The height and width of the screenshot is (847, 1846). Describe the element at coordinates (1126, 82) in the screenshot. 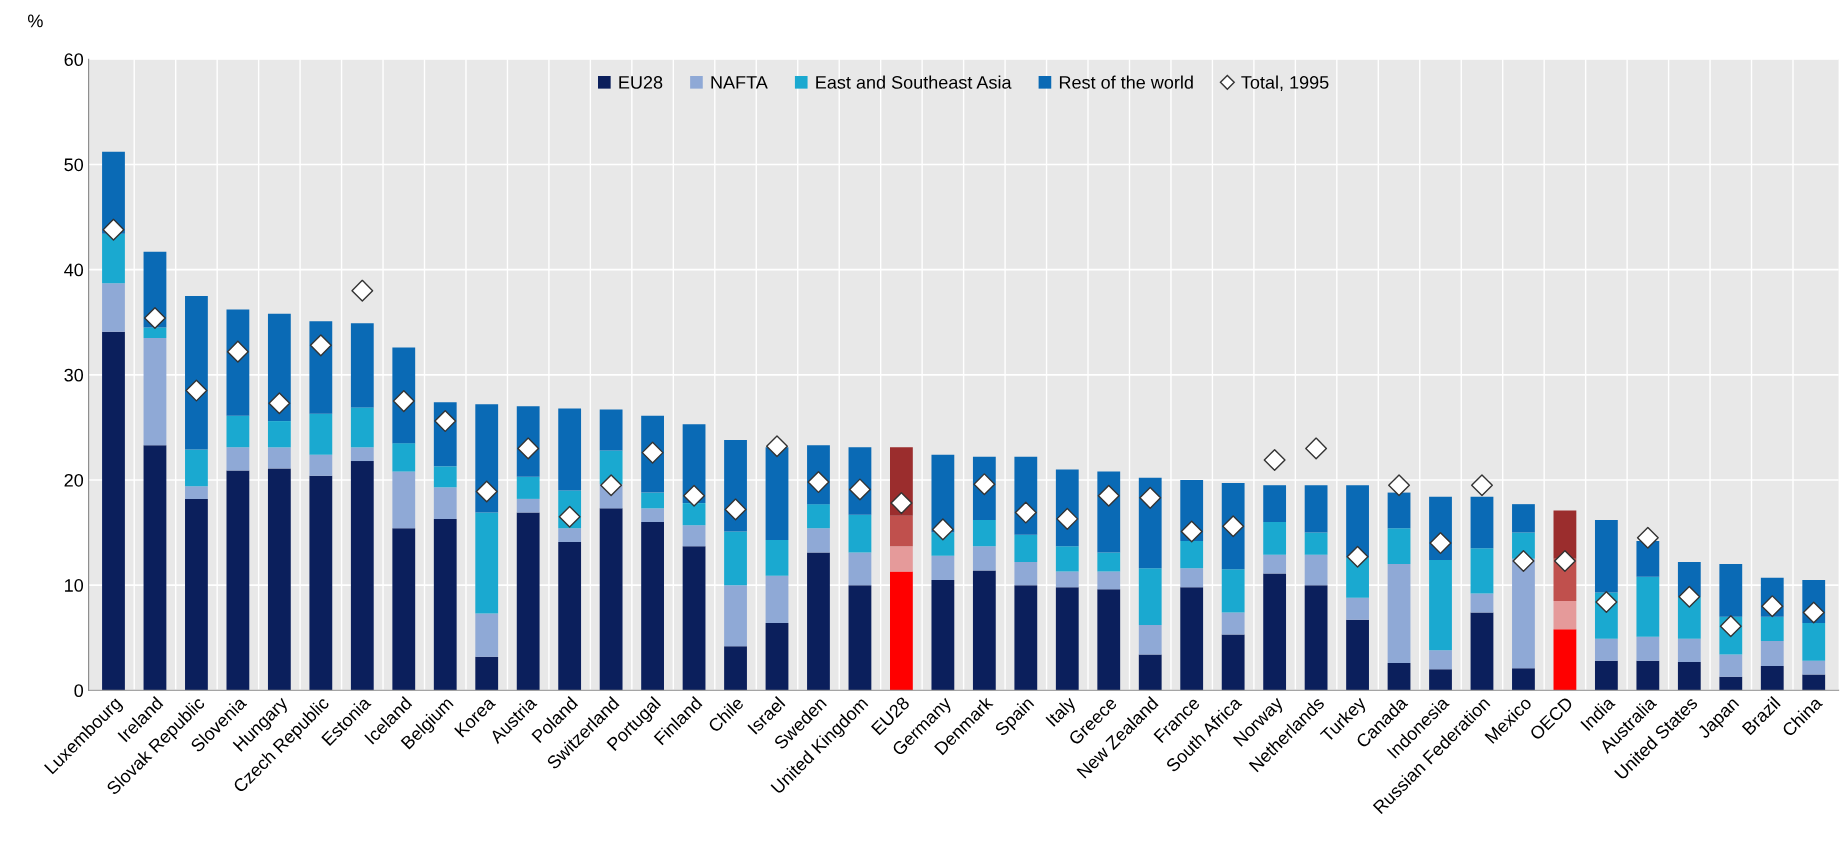

I see `legend-label: Rest of the world` at that location.